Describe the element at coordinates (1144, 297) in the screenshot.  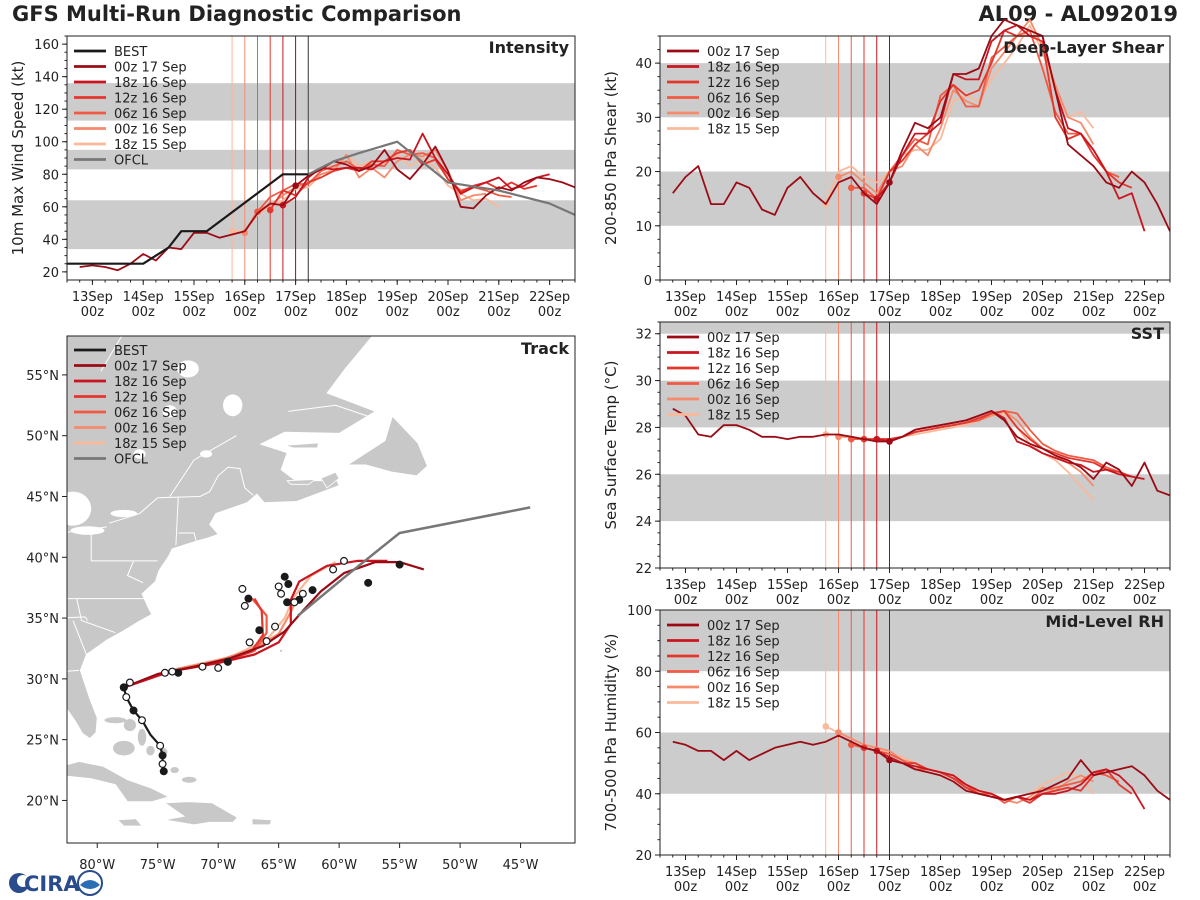
I see `shear-xtick-label-day: 22Sep` at that location.